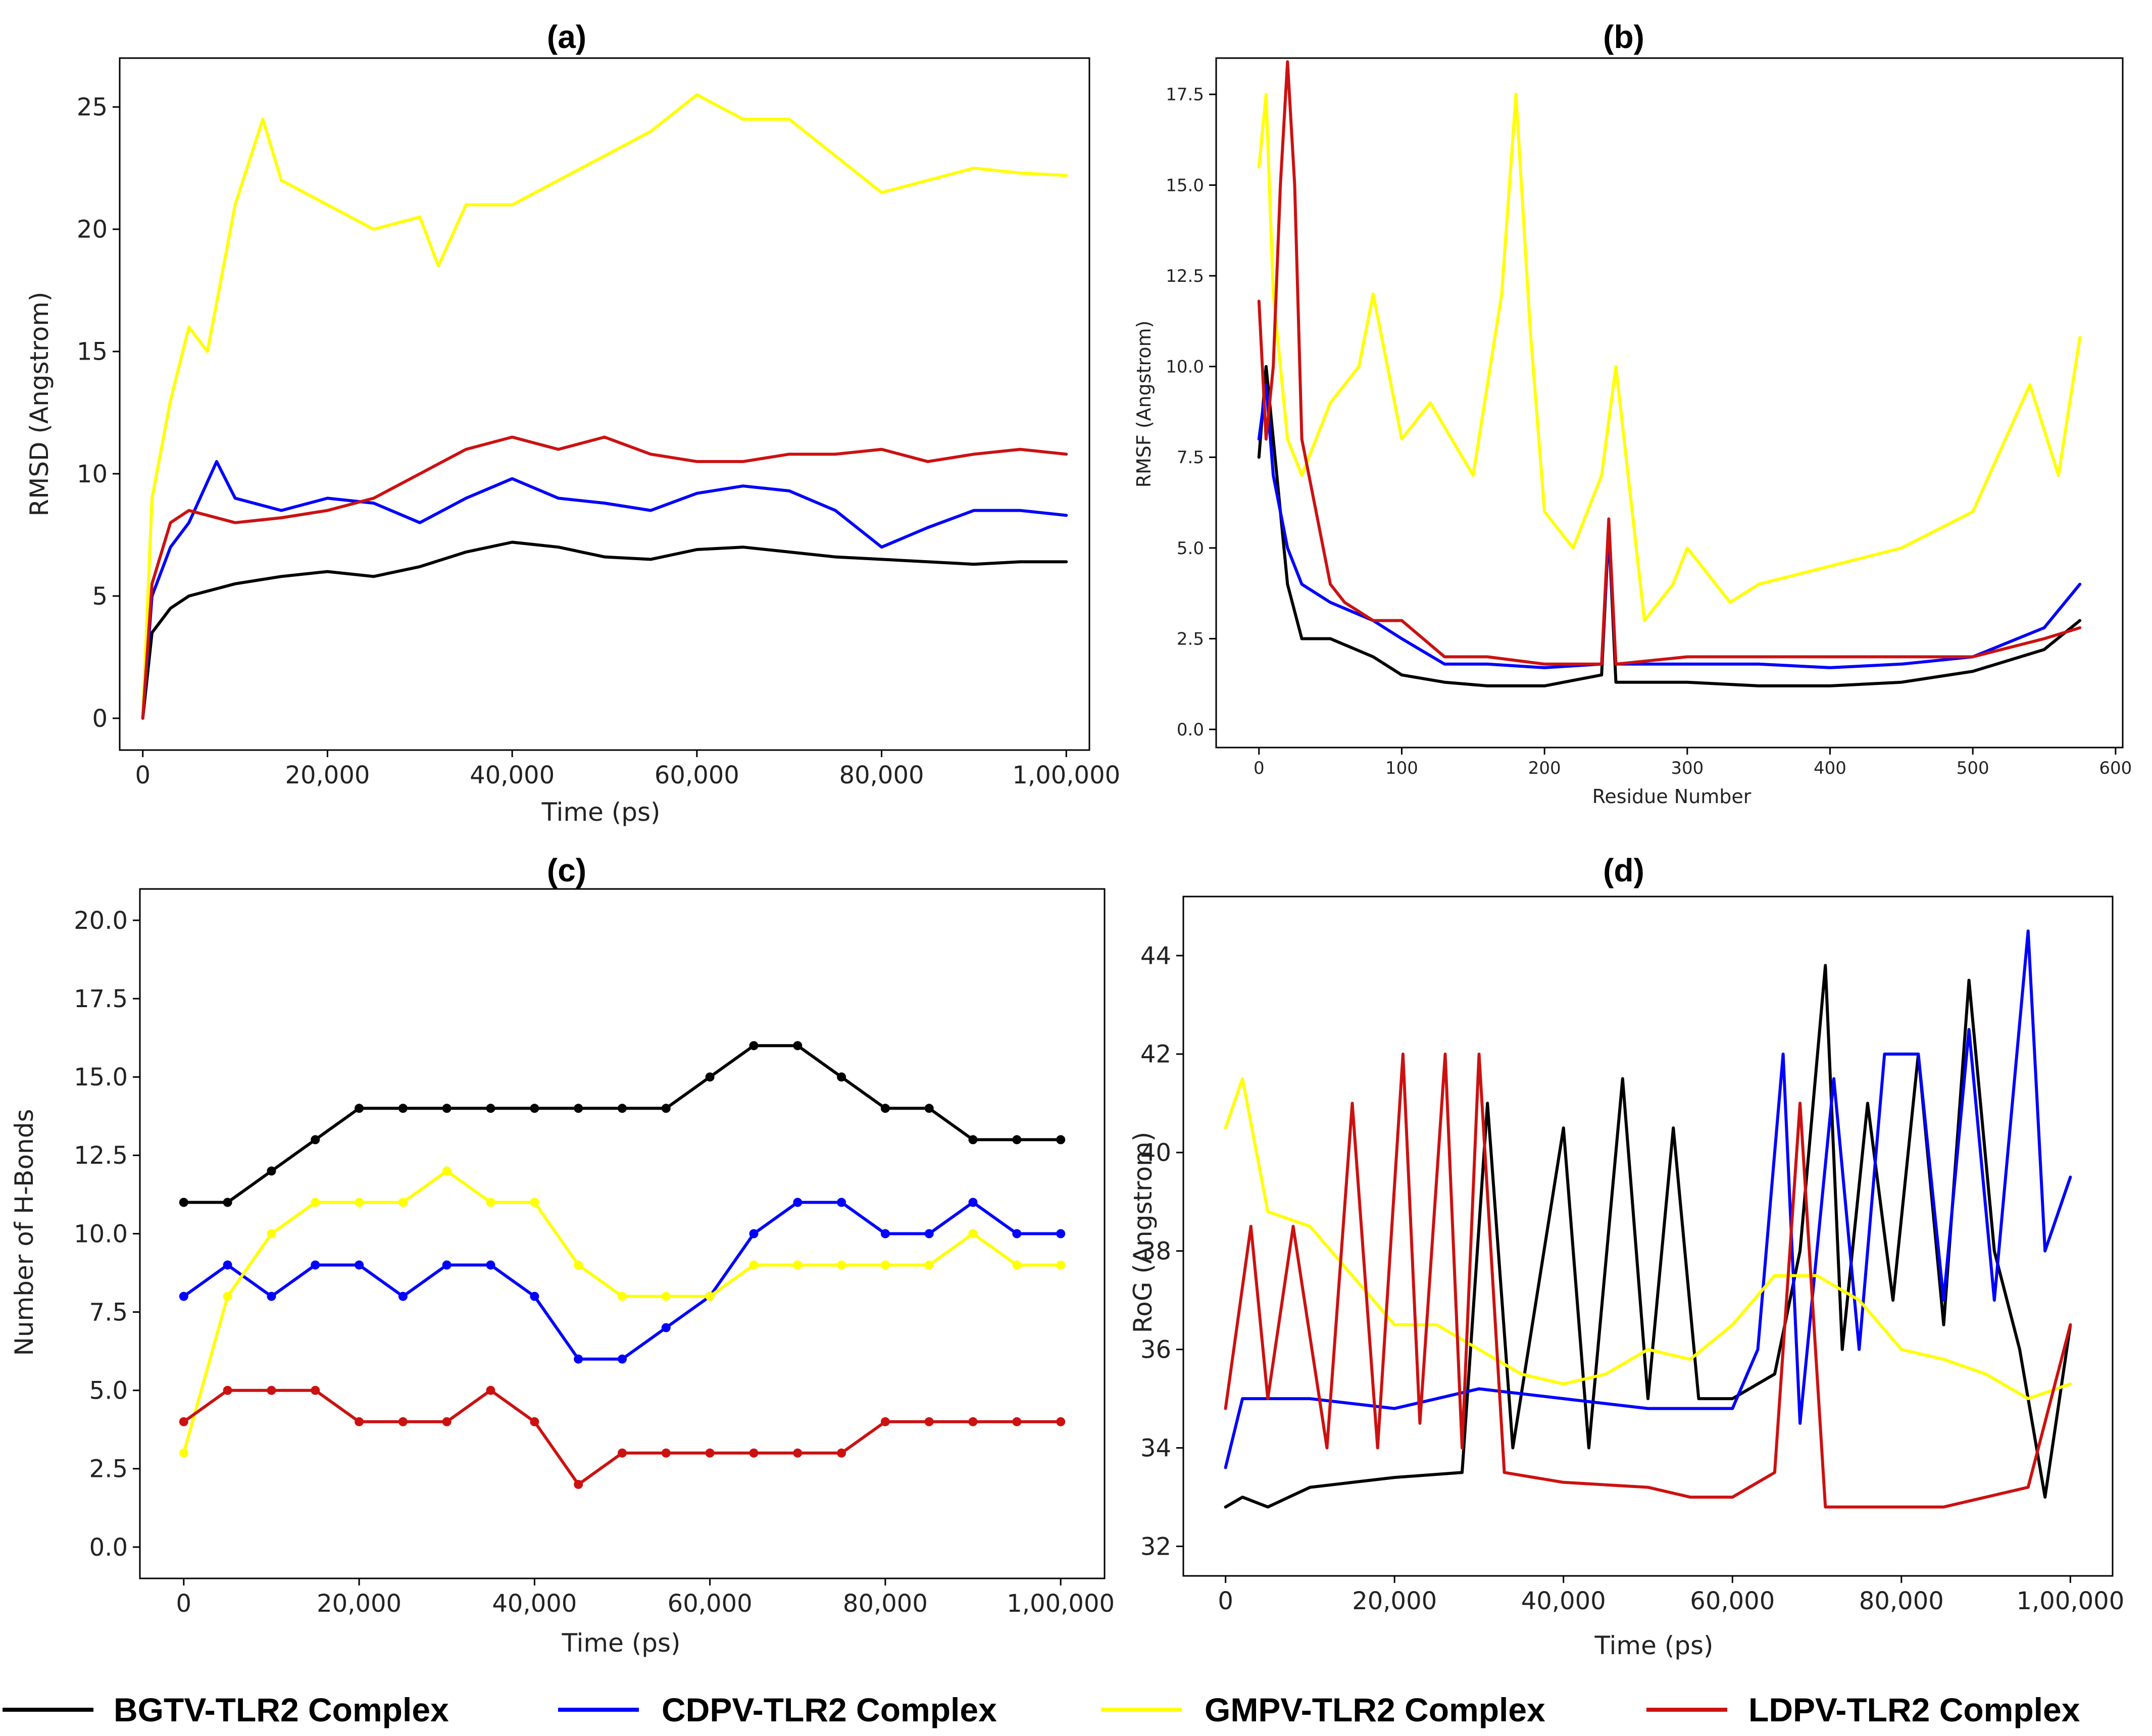  What do you see at coordinates (711, 1604) in the screenshot?
I see `panel-c-xtick-label: 60,000` at bounding box center [711, 1604].